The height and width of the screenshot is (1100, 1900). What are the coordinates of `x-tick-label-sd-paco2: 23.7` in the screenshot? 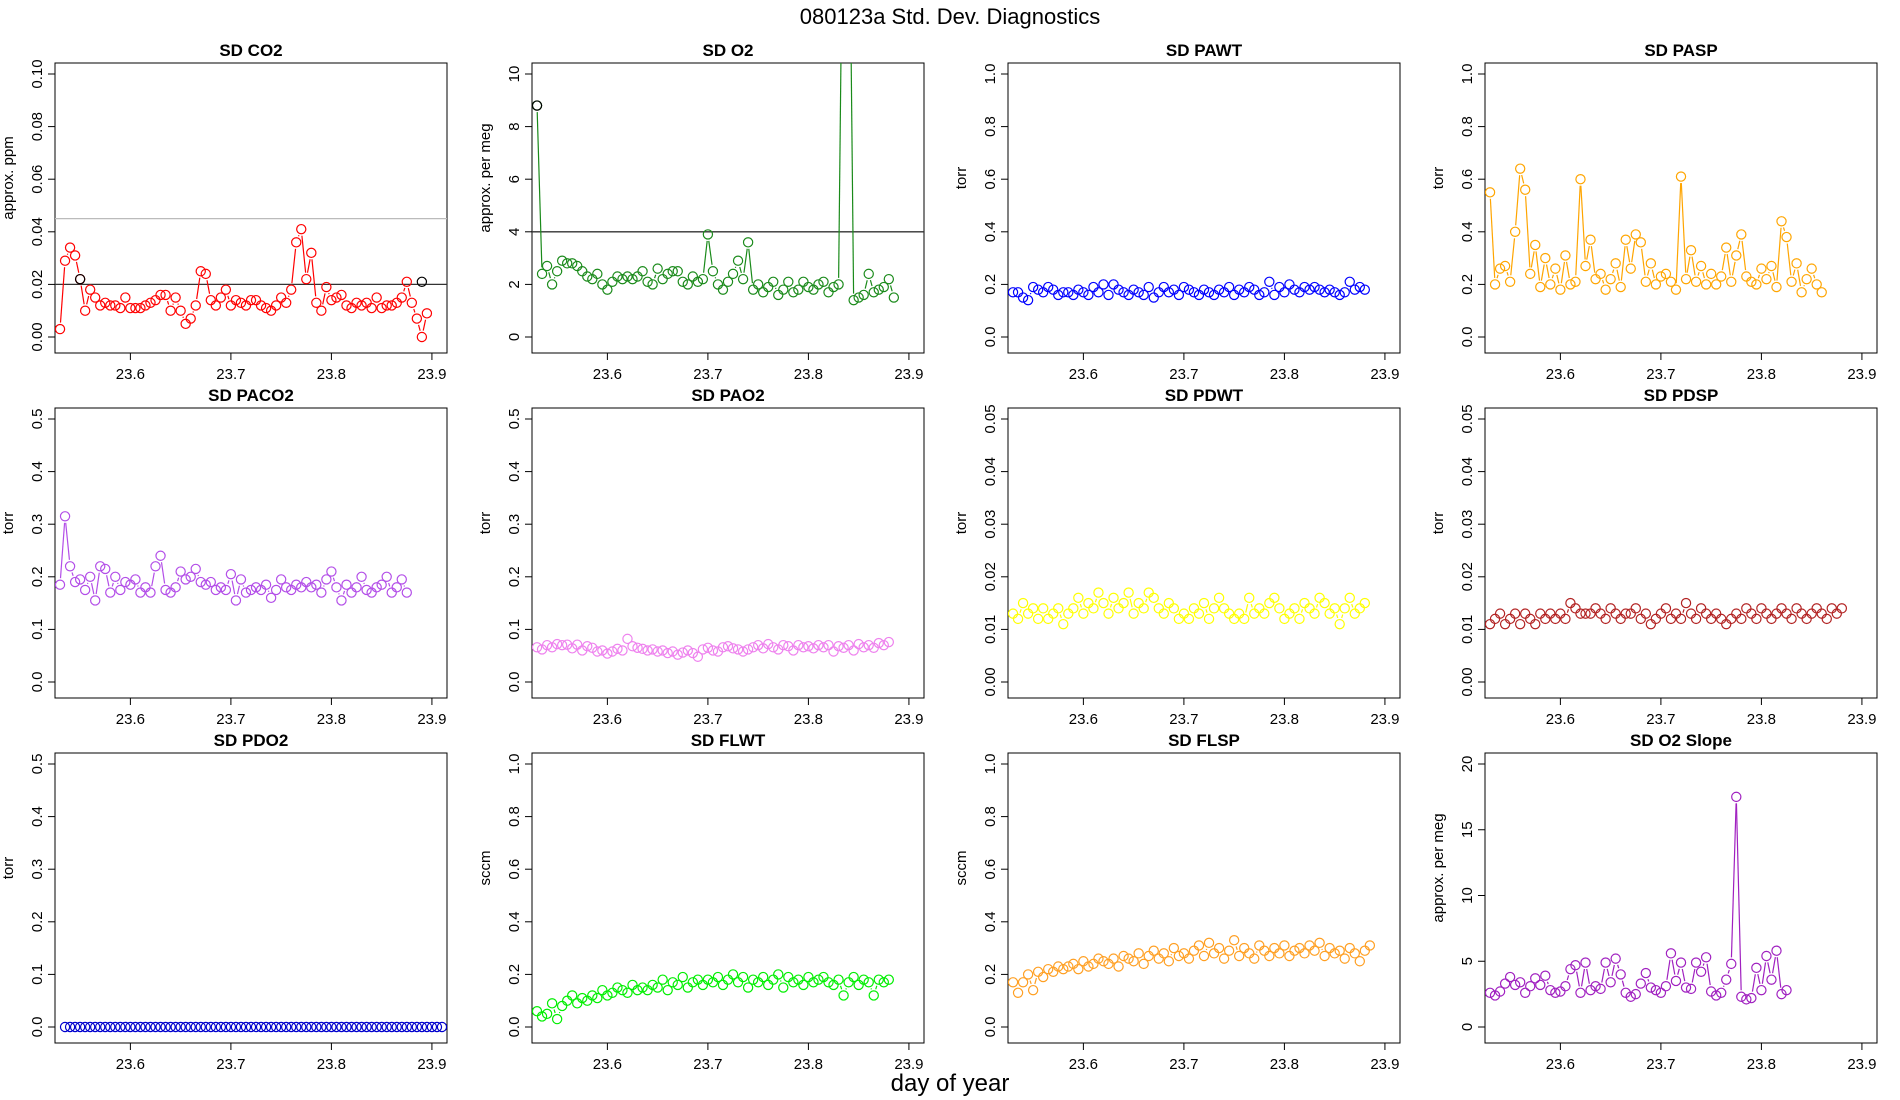 It's located at (230, 719).